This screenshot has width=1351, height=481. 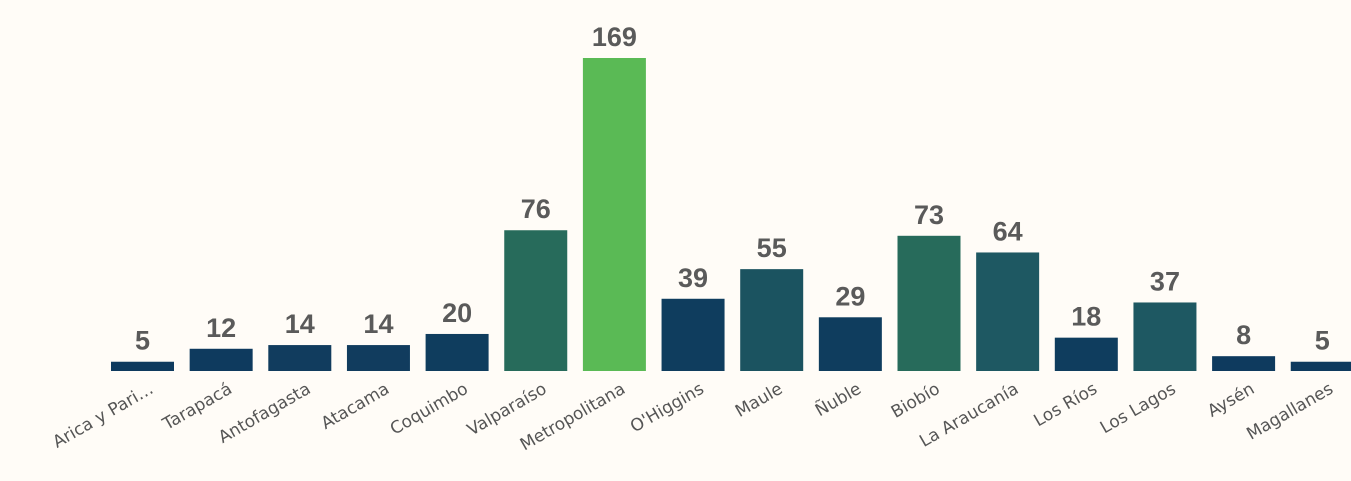 What do you see at coordinates (536, 209) in the screenshot?
I see `data-label: 76` at bounding box center [536, 209].